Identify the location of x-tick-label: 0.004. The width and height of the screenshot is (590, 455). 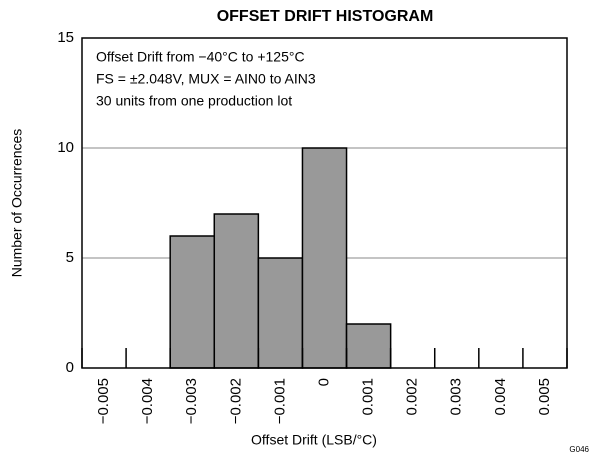
(500, 397).